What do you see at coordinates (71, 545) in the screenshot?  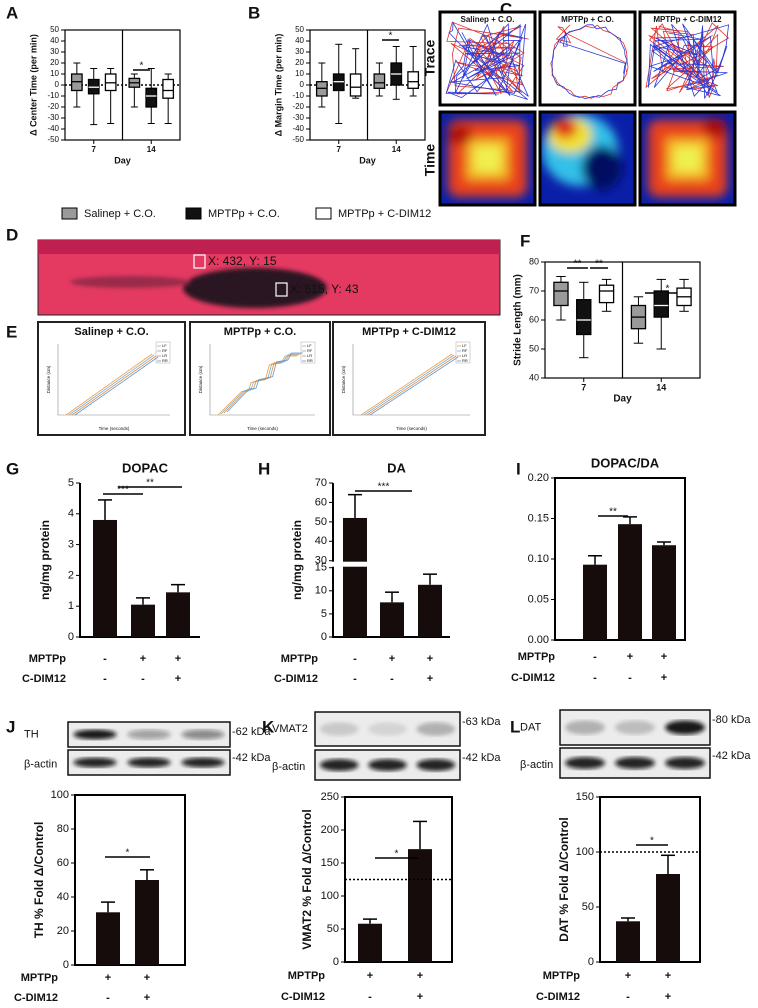 I see `y-tick-label: 3` at bounding box center [71, 545].